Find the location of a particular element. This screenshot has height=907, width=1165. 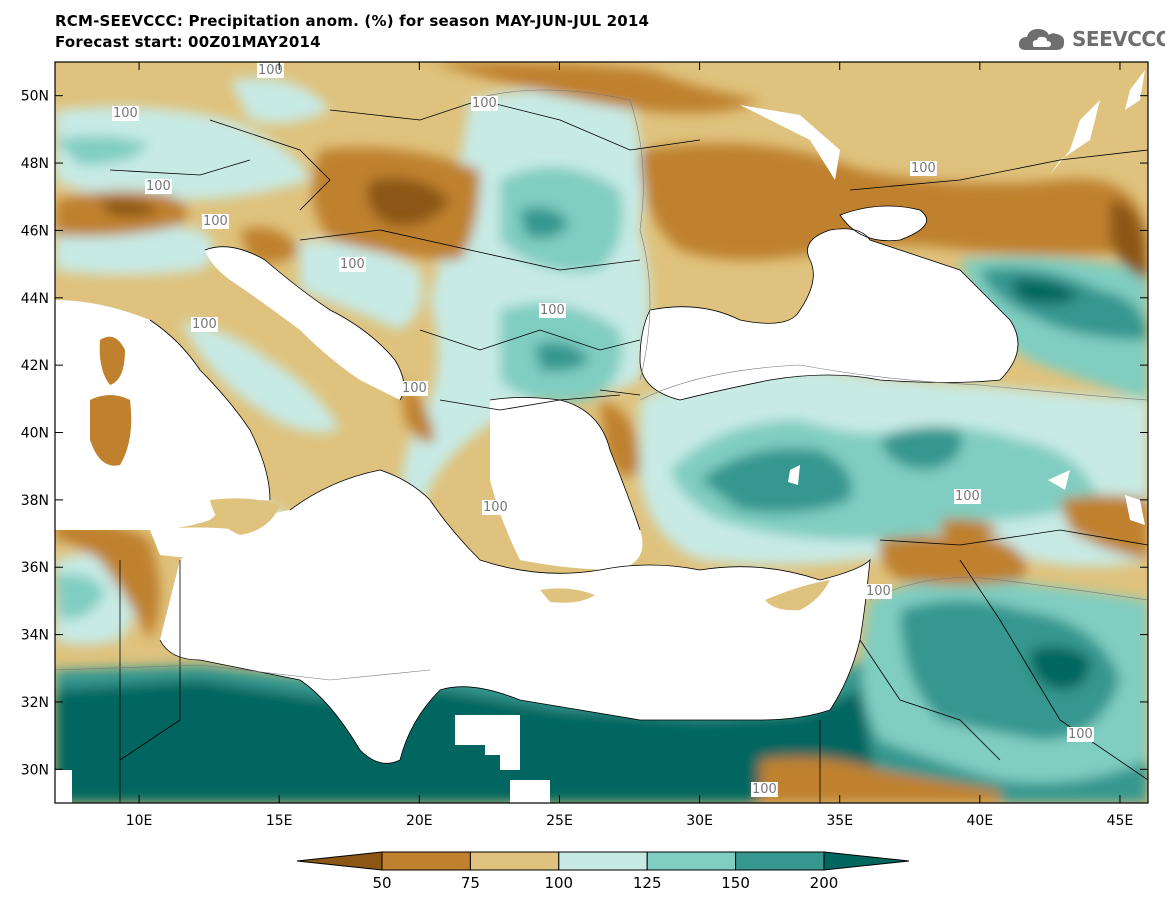

y-tick-label: 34N is located at coordinates (35, 636).